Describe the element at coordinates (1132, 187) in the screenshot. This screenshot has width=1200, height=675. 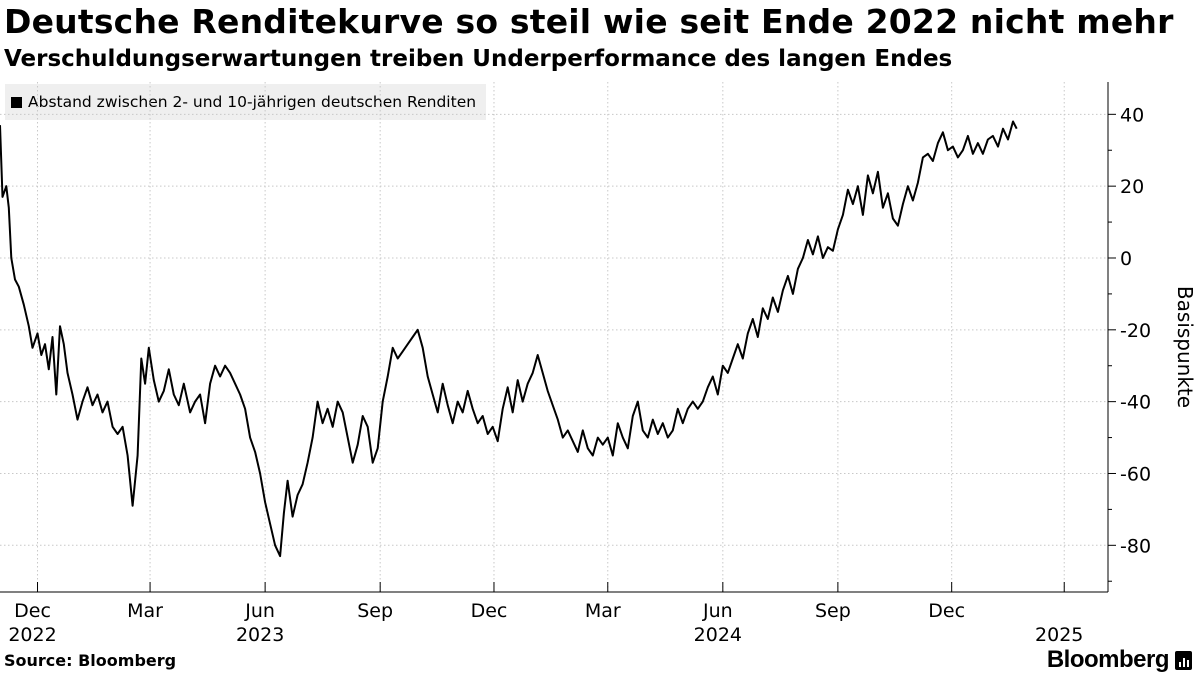
I see `y-tick-label: 20` at that location.